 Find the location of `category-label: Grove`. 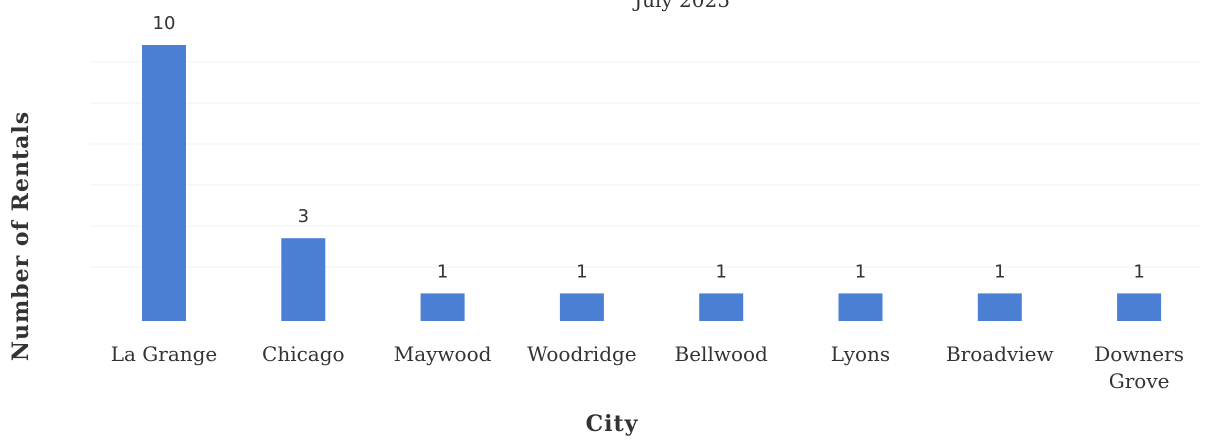

category-label: Grove is located at coordinates (1139, 381).